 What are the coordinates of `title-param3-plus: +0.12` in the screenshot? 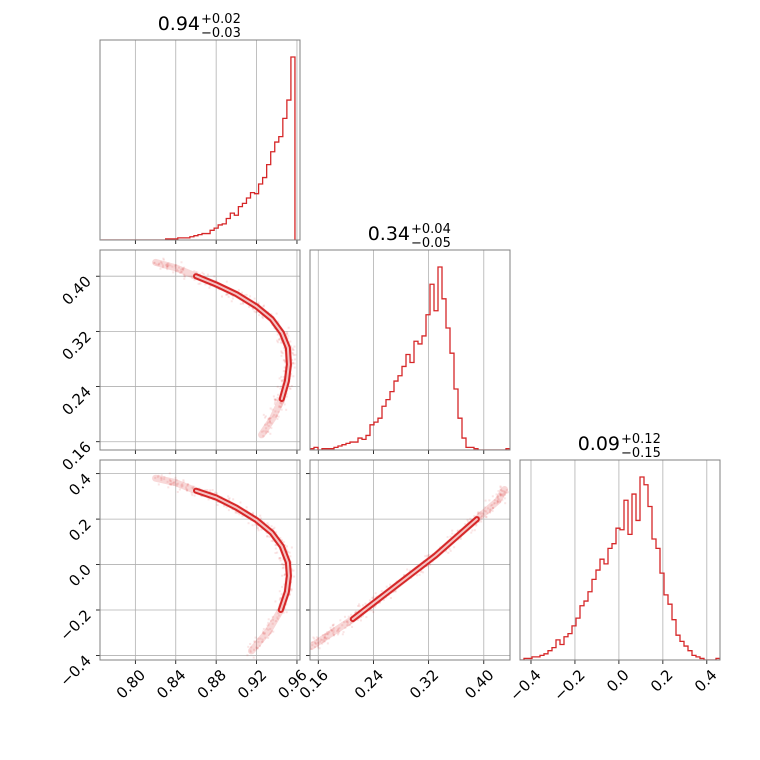 It's located at (641, 439).